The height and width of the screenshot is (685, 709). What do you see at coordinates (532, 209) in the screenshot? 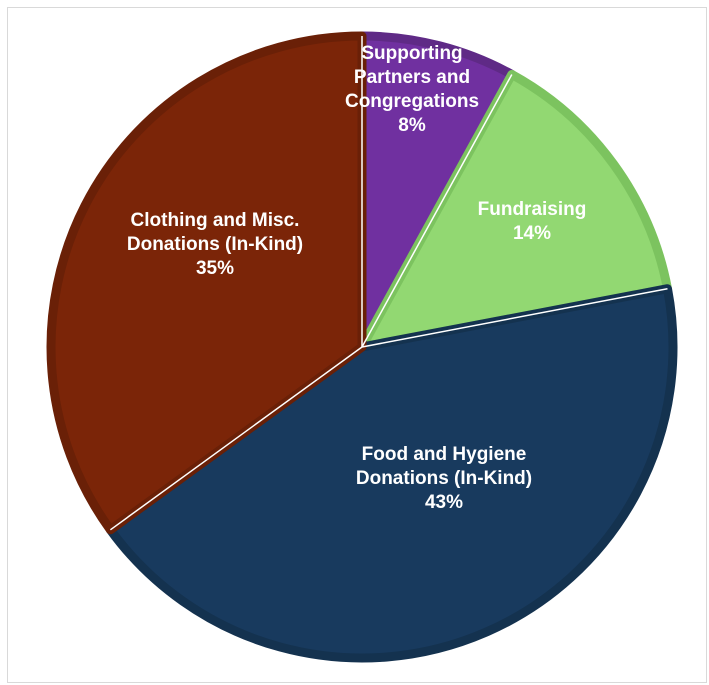
I see `slice-category-label: Fundraising` at bounding box center [532, 209].